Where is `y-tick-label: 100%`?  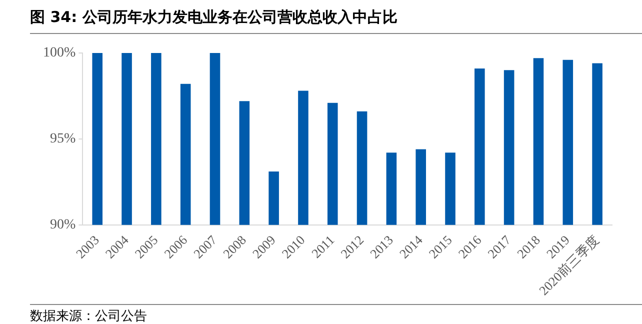 y-tick-label: 100% is located at coordinates (59, 53).